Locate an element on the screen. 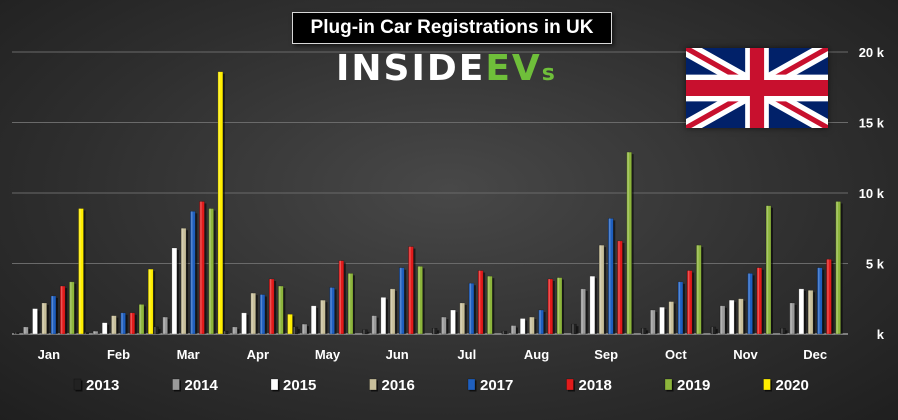 This screenshot has height=420, width=898. bar-2014-dec is located at coordinates (792, 318).